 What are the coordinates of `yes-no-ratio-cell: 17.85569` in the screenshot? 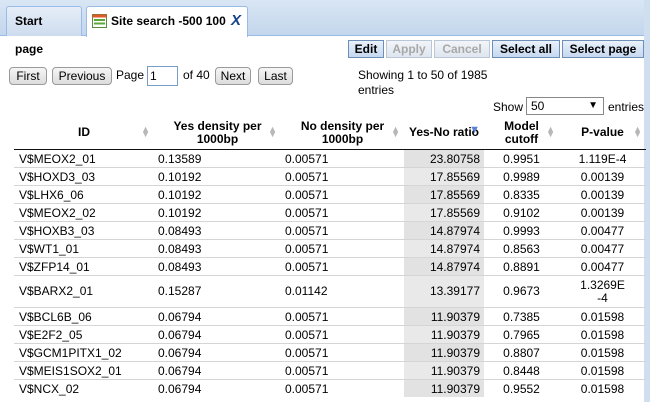 It's located at (444, 212).